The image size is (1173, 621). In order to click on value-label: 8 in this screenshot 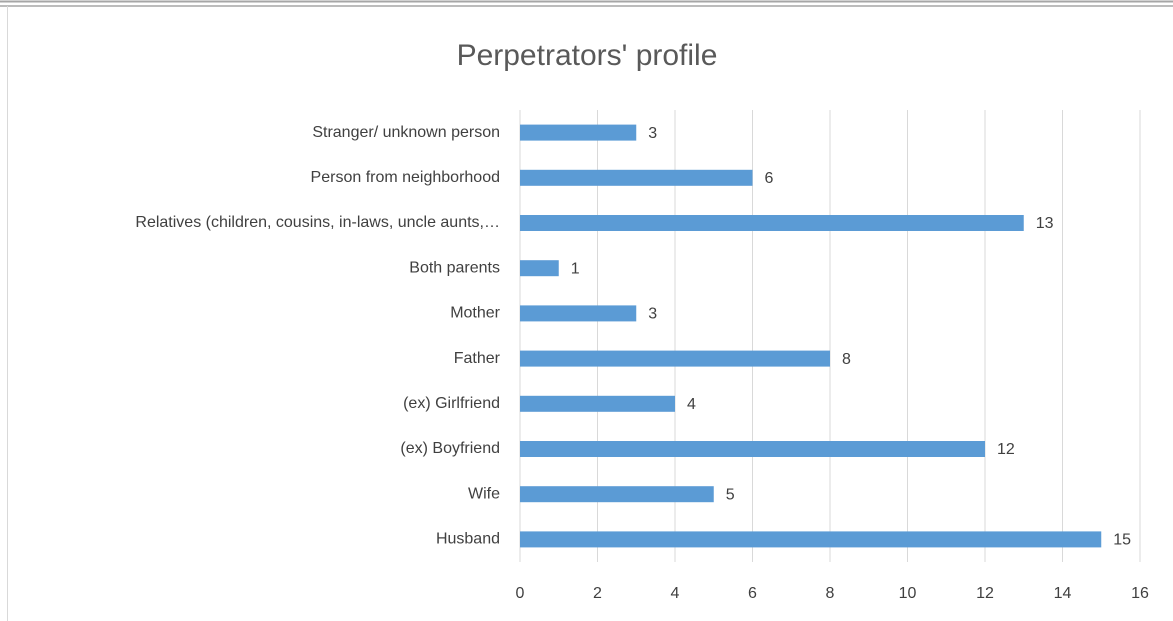, I will do `click(846, 359)`.